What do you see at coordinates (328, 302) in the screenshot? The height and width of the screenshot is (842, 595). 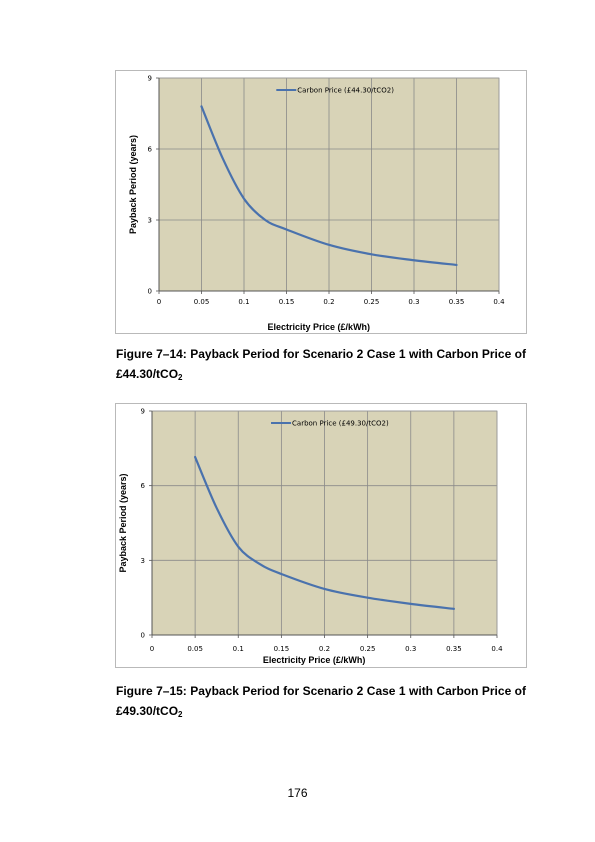 I see `chart-1-x-tick-label: 0.2` at bounding box center [328, 302].